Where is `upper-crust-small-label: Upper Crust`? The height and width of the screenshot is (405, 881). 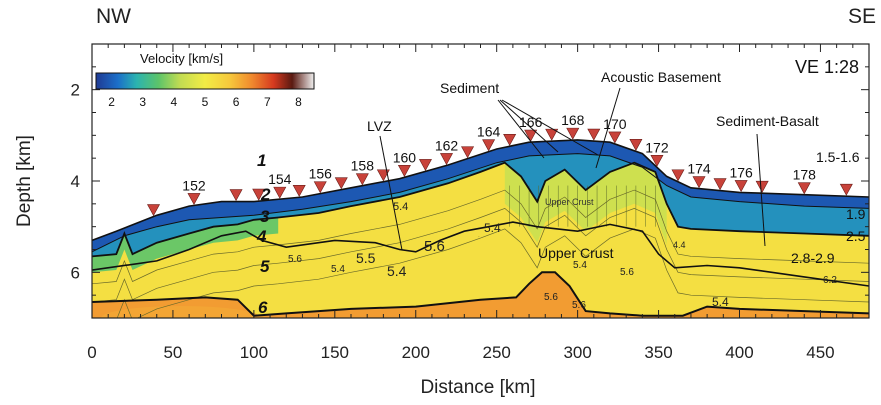 upper-crust-small-label: Upper Crust is located at coordinates (569, 202).